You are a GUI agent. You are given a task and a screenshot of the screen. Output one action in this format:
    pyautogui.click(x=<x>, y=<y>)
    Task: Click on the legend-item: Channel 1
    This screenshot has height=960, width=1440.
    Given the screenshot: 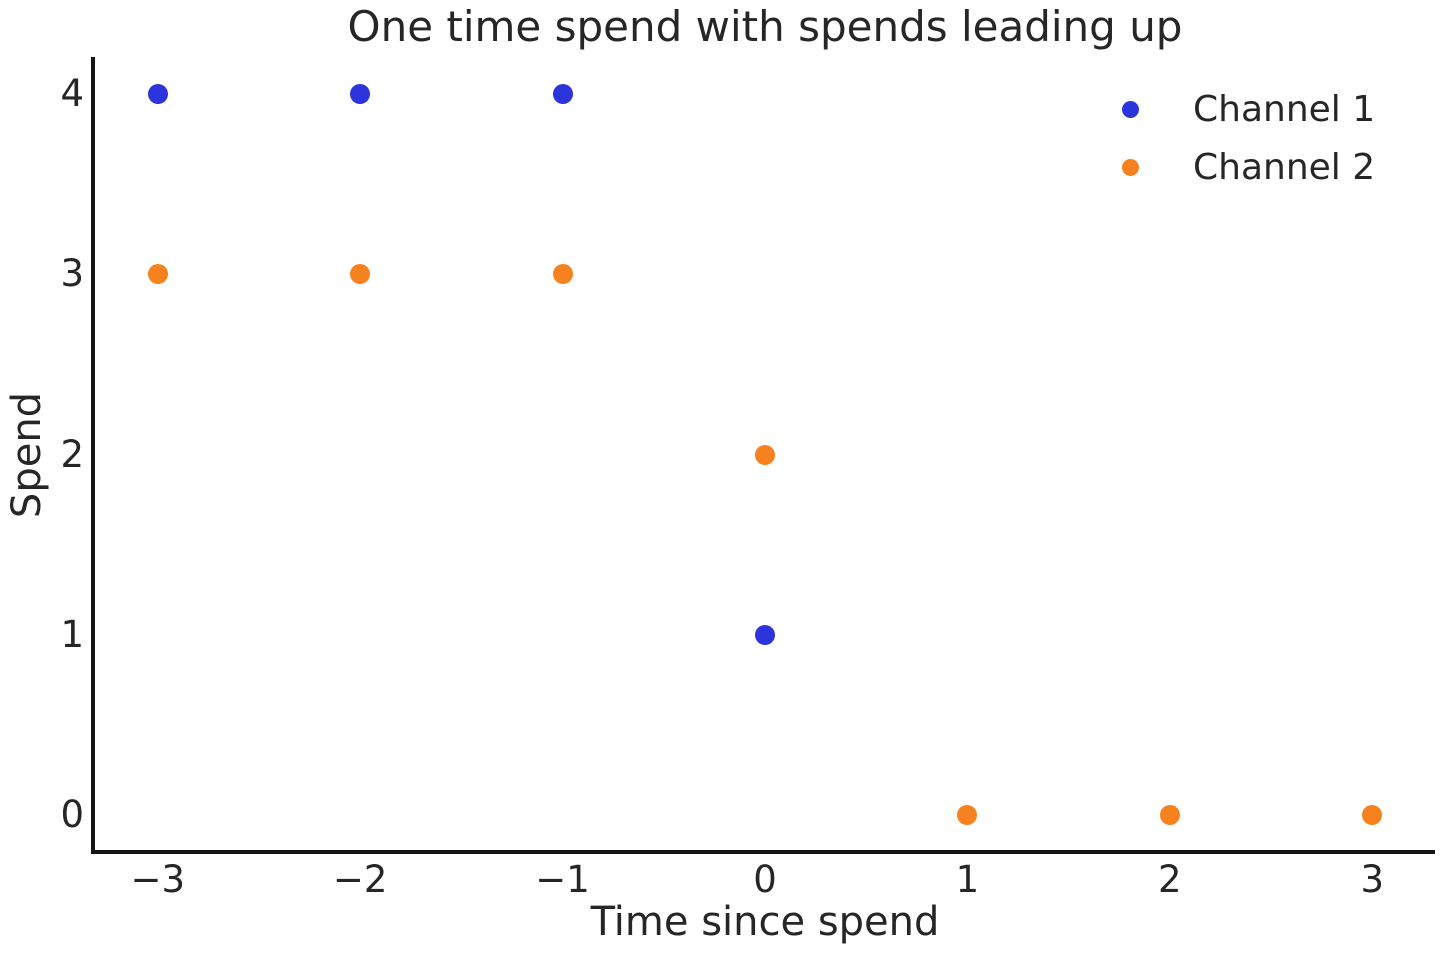 What is the action you would take?
    pyautogui.click(x=1248, y=109)
    